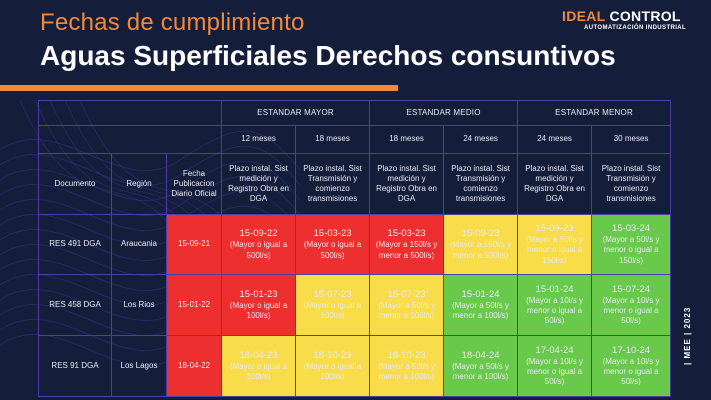  I want to click on company-logo: IDEAL CONTROL AUTOMATIZACIÓN INDUSTRIAL, so click(632, 22).